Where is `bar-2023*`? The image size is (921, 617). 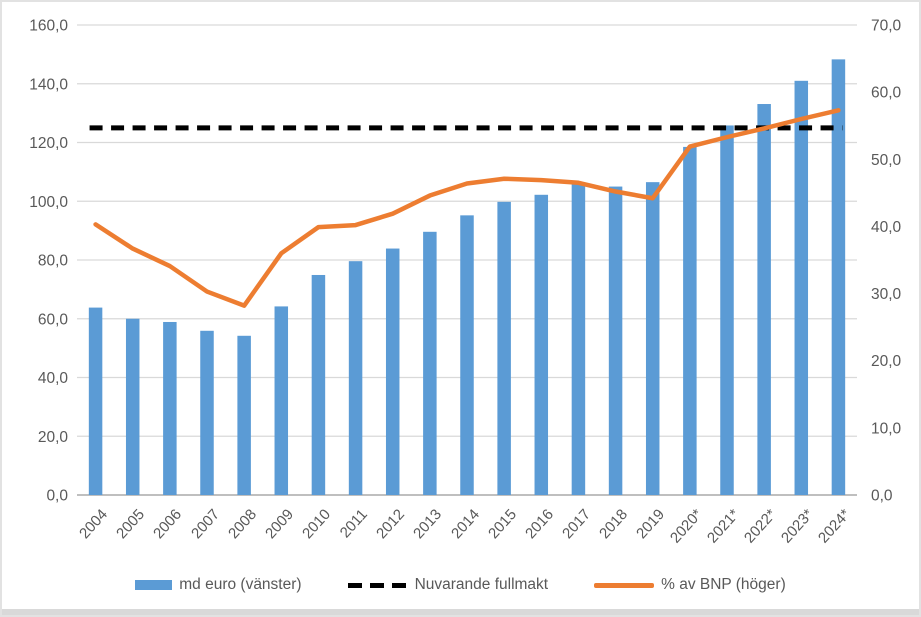
bar-2023* is located at coordinates (801, 287).